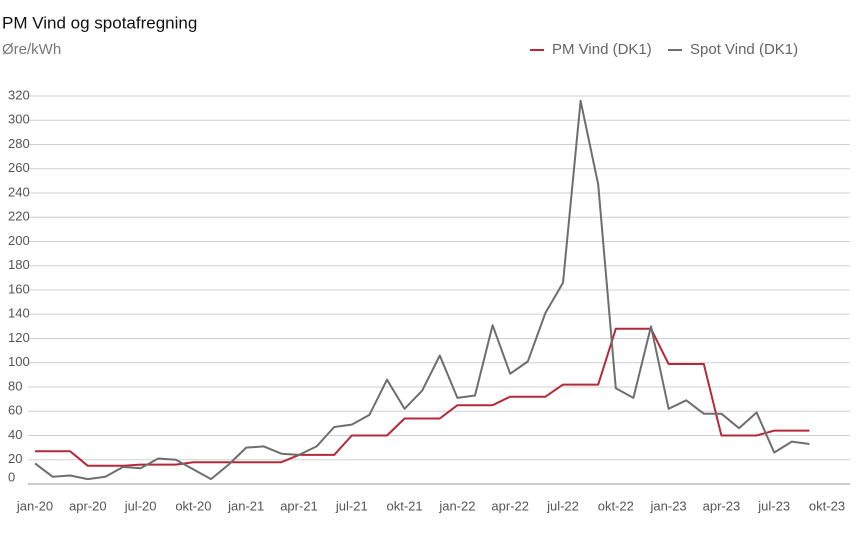 This screenshot has width=859, height=533. I want to click on y-tick-label: 280, so click(19, 143).